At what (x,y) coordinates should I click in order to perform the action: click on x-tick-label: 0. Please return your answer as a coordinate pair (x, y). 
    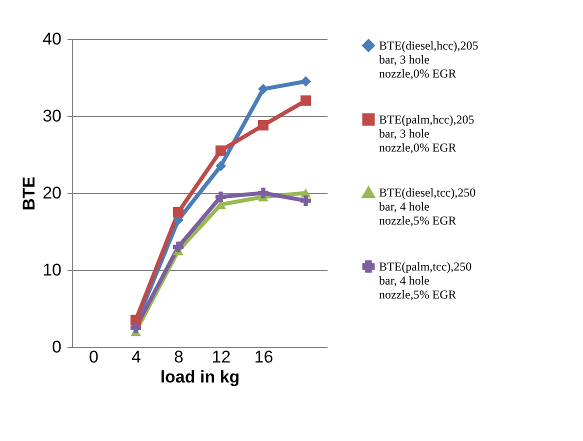
    Looking at the image, I should click on (93, 357).